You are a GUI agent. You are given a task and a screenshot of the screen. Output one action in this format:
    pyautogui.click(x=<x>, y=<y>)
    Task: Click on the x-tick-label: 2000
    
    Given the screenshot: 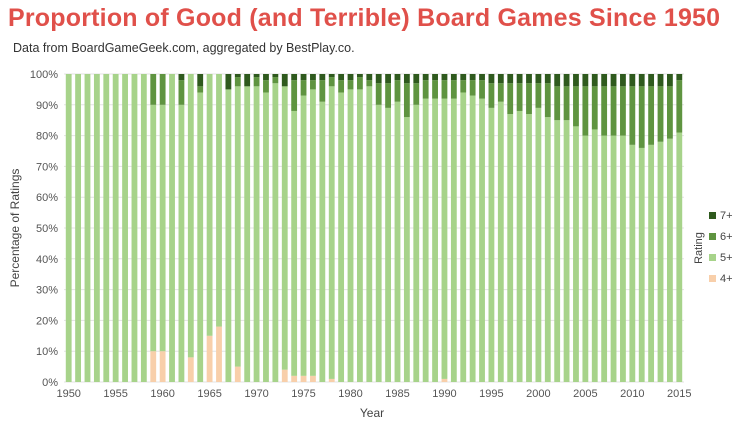 What is the action you would take?
    pyautogui.click(x=538, y=394)
    